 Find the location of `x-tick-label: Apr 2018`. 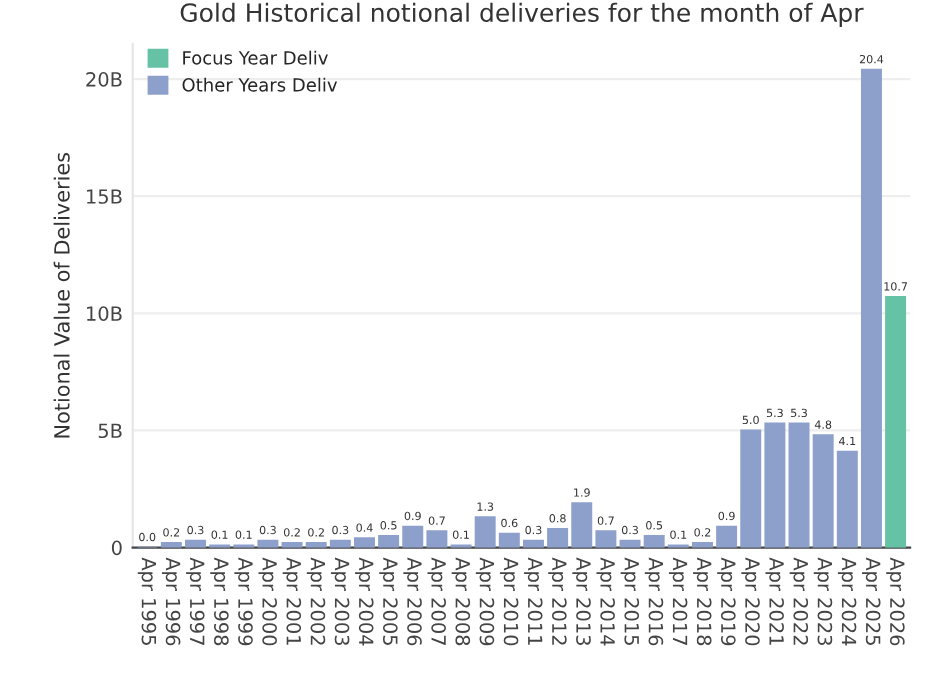

x-tick-label: Apr 2018 is located at coordinates (702, 601).